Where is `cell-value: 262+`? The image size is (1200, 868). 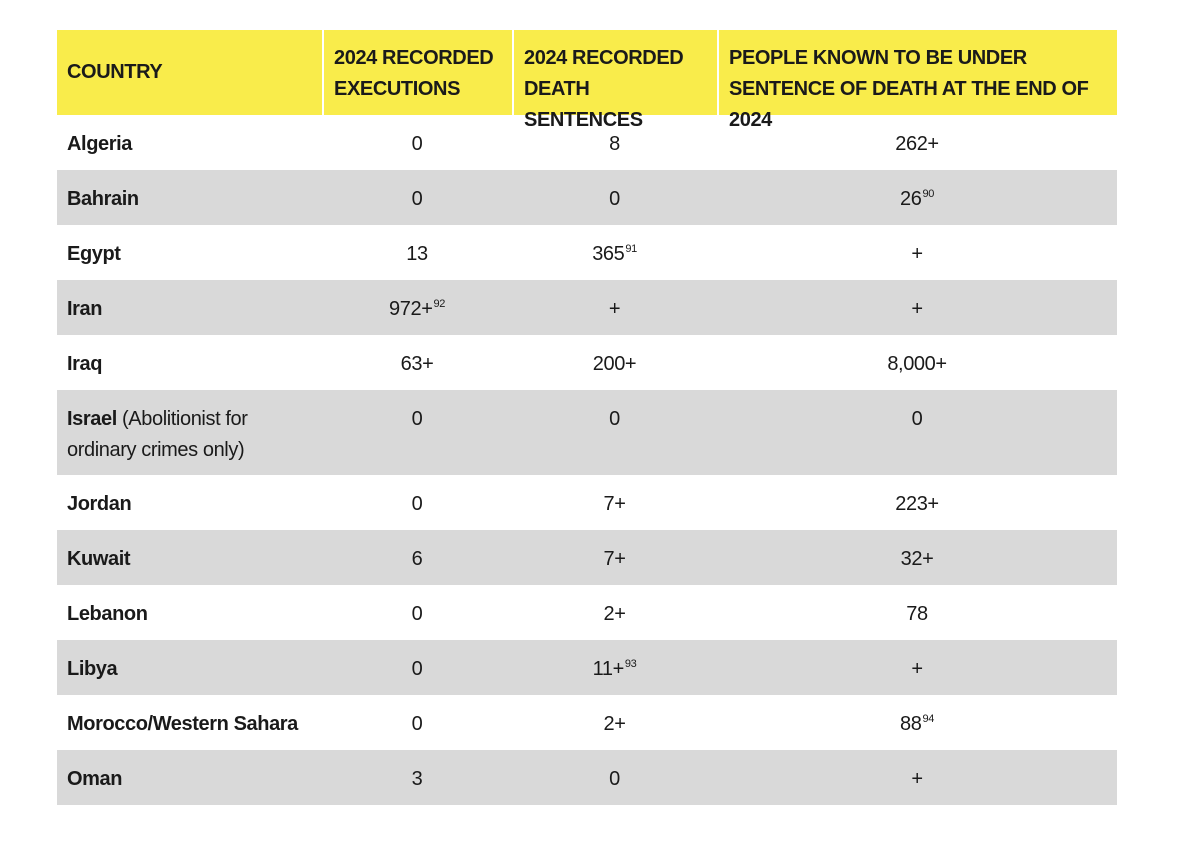
cell-value: 262+ is located at coordinates (917, 144).